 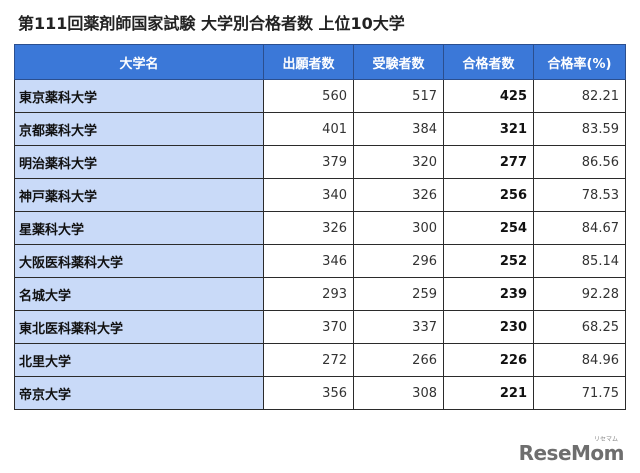 I want to click on pass-rate-cell: 68.25, so click(x=579, y=327).